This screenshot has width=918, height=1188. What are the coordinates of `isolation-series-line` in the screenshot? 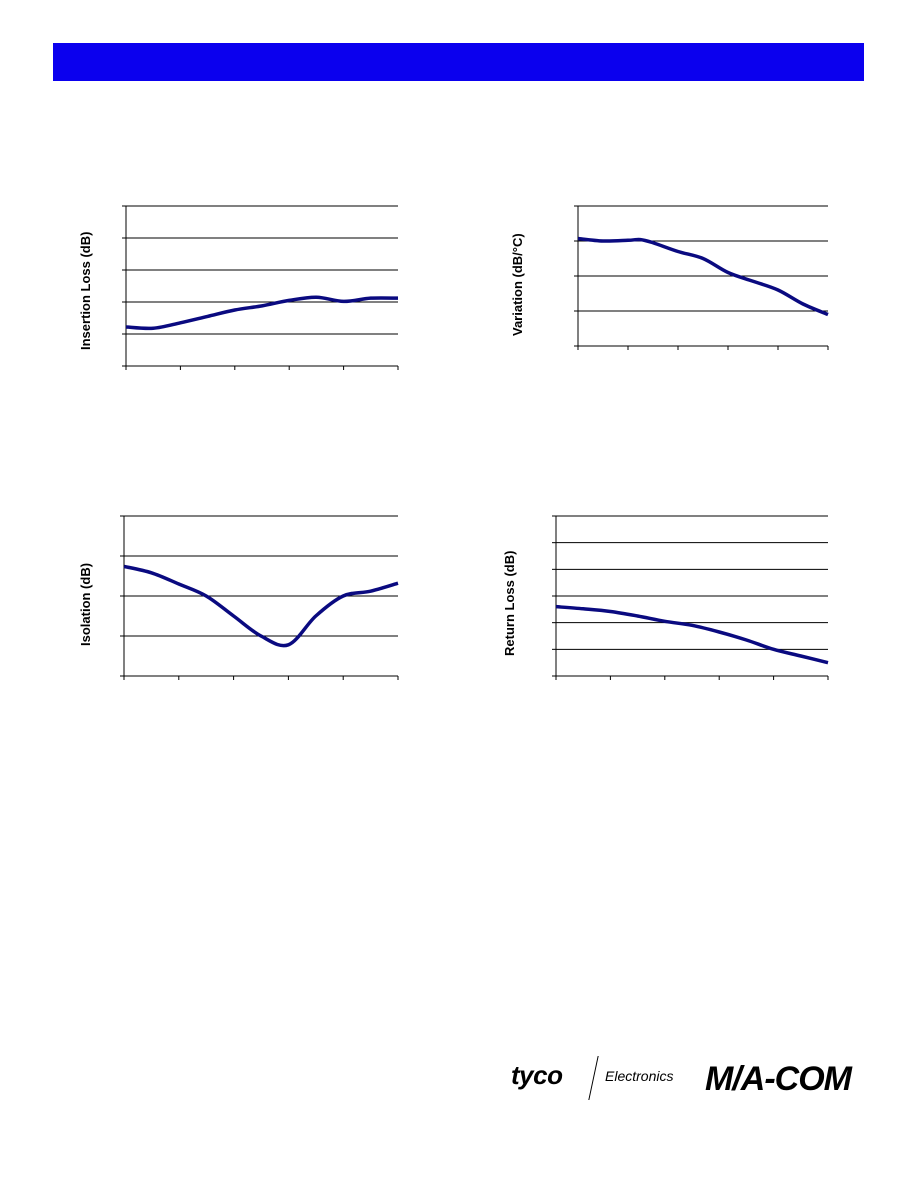 It's located at (261, 606).